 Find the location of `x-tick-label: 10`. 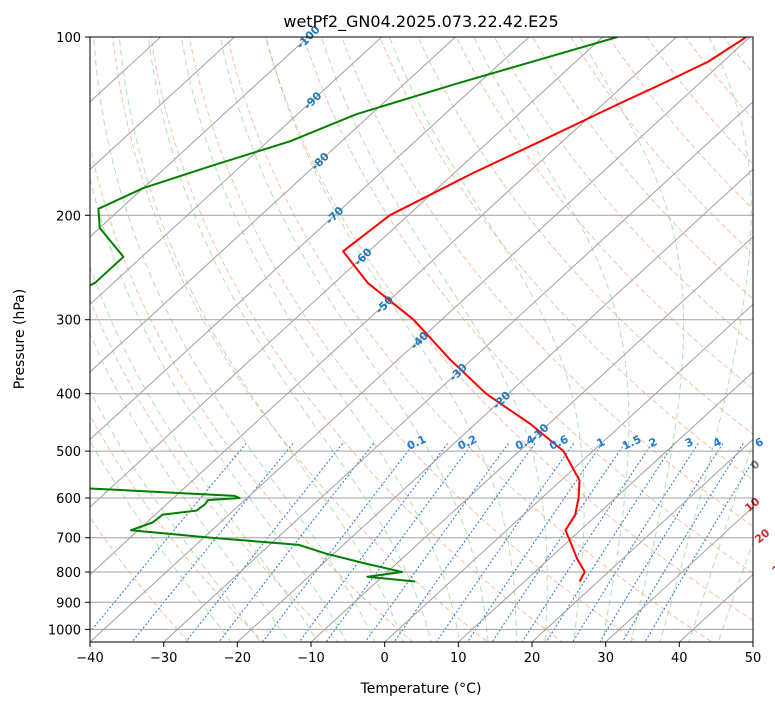

x-tick-label: 10 is located at coordinates (458, 658).